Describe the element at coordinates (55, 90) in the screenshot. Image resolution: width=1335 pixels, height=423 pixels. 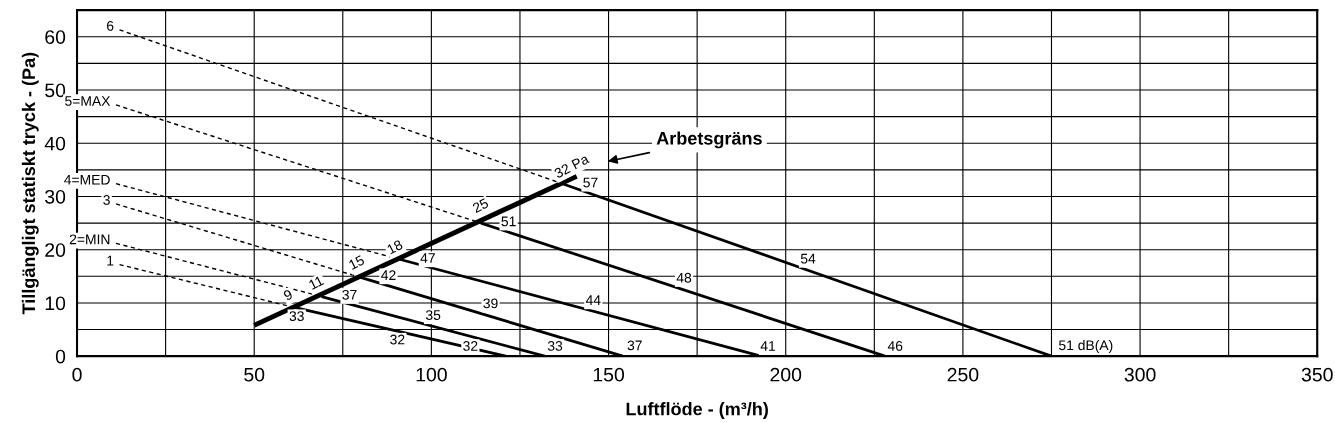
I see `y-tick-label: 50` at that location.